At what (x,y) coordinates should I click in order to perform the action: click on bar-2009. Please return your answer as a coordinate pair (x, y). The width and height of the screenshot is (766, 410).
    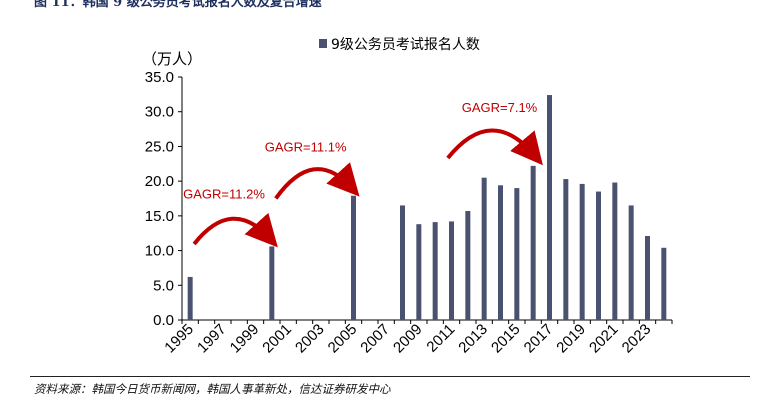
    Looking at the image, I should click on (419, 272).